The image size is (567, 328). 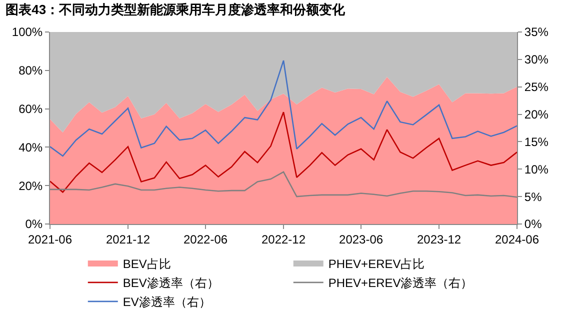 What do you see at coordinates (34, 224) in the screenshot?
I see `y-tick-label: 0%` at bounding box center [34, 224].